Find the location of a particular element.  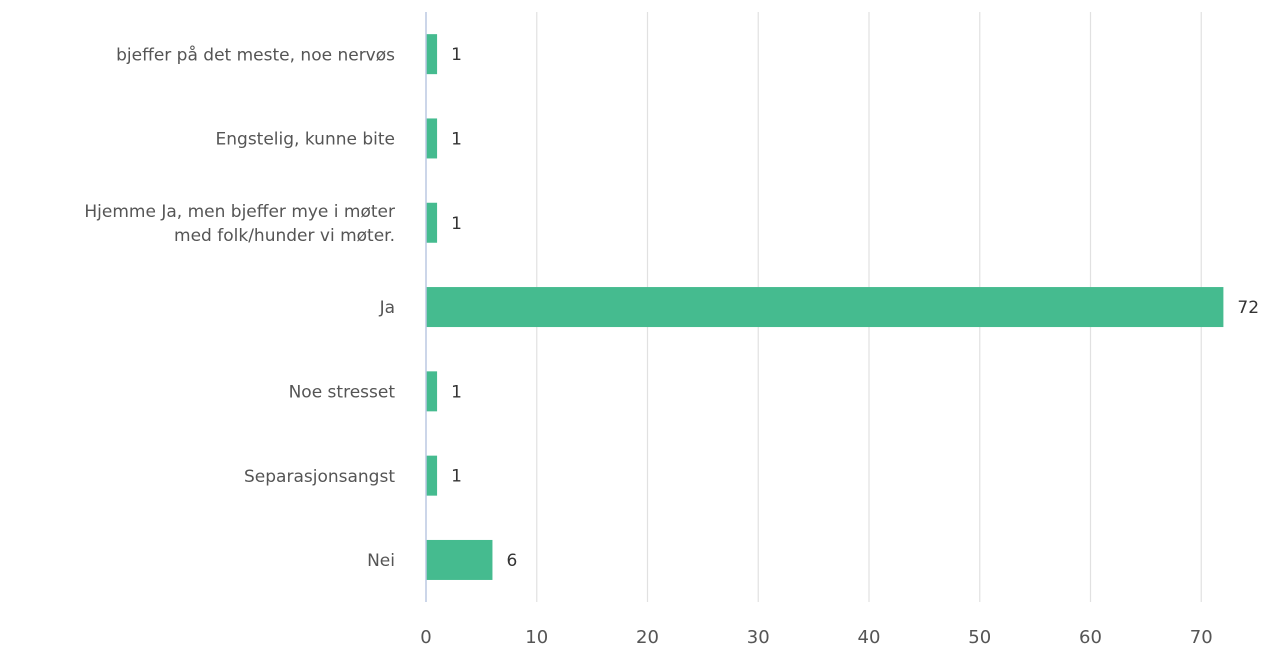

category-label: Hjemme Ja, men bjeffer mye i møter is located at coordinates (239, 212).